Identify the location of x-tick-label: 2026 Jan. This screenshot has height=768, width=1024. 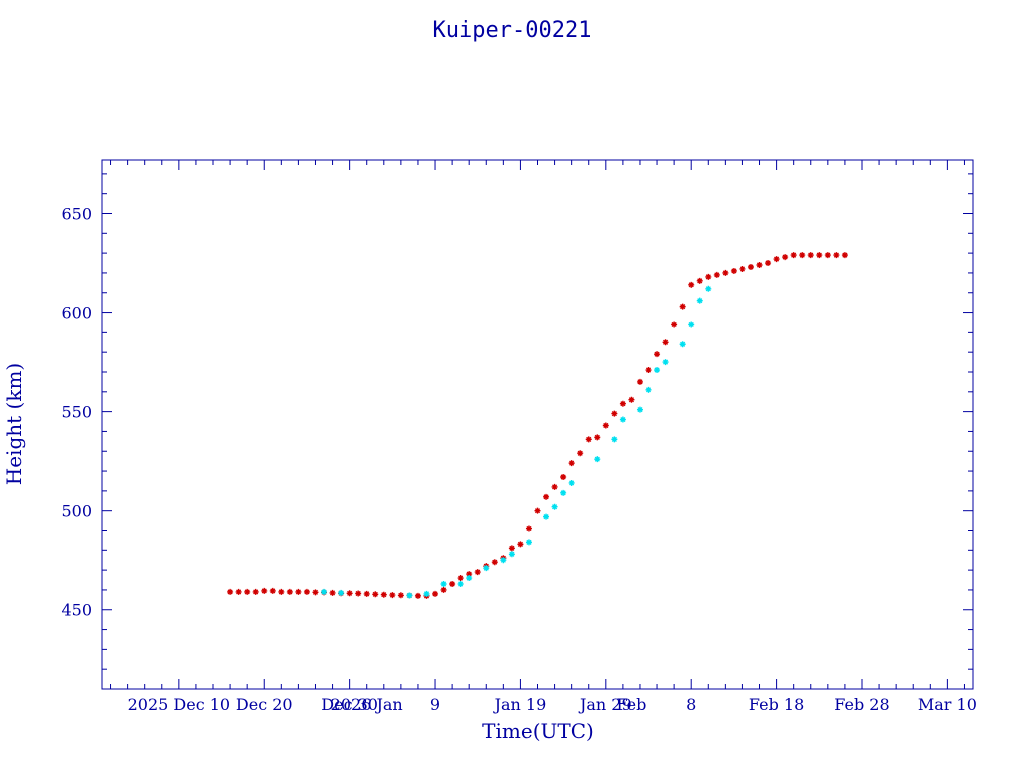
(367, 704).